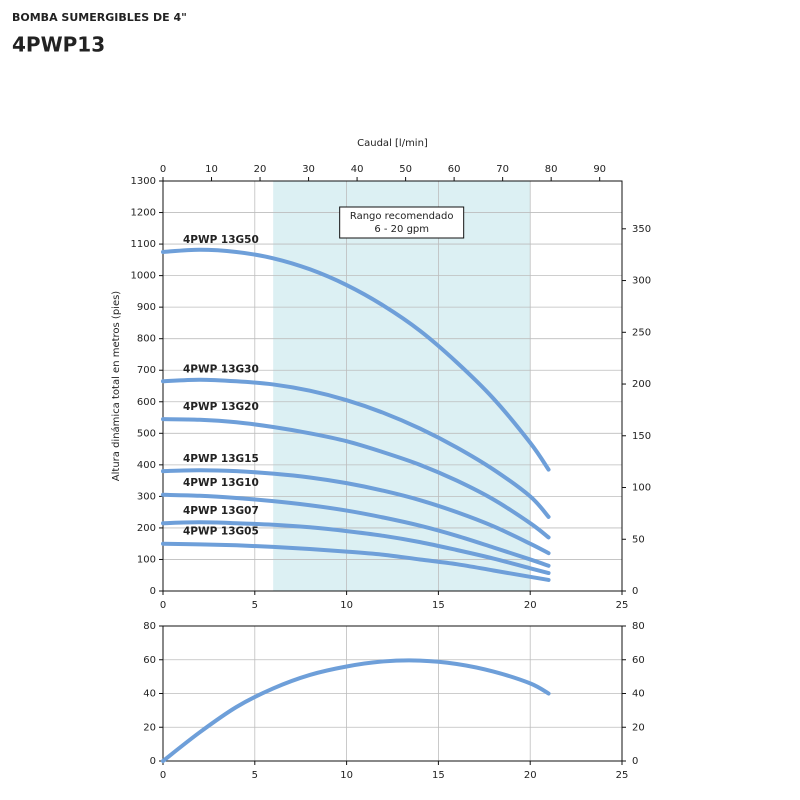 Image resolution: width=800 pixels, height=800 pixels. I want to click on page-subtitle: BOMBA SUMERGIBLES DE 4", so click(99, 17).